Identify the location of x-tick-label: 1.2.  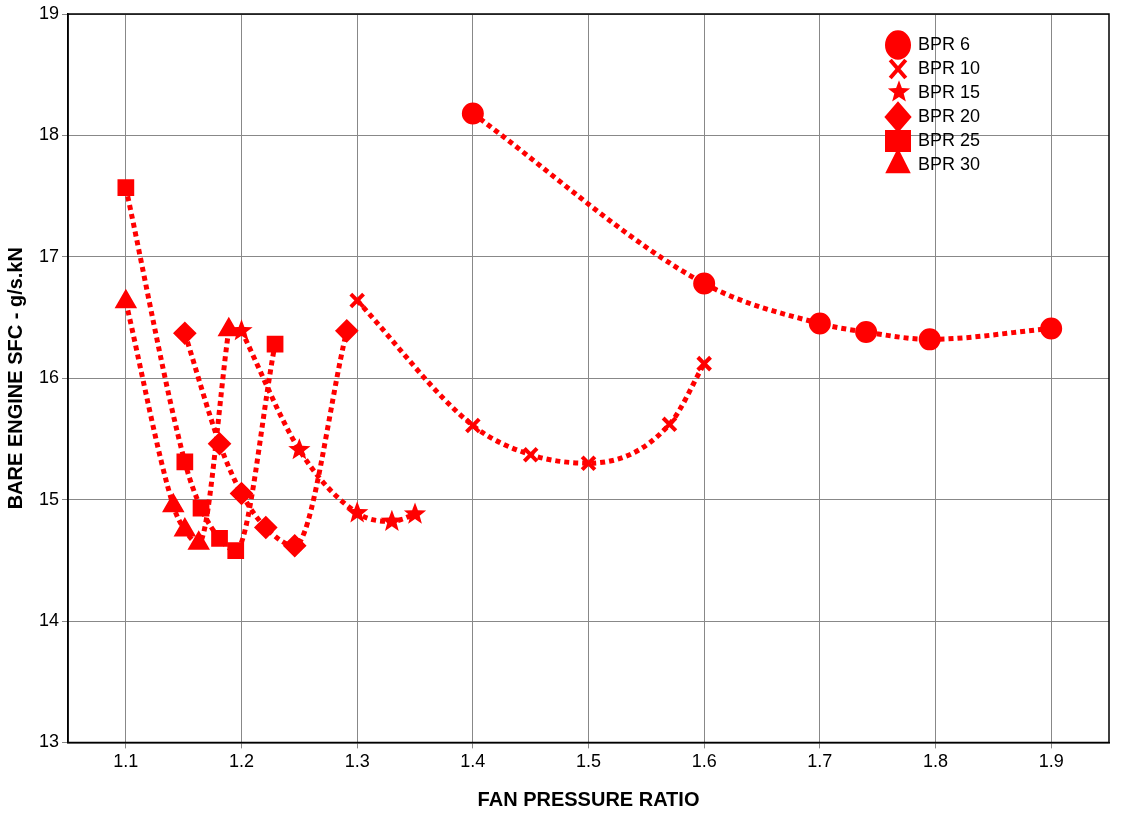
(242, 761).